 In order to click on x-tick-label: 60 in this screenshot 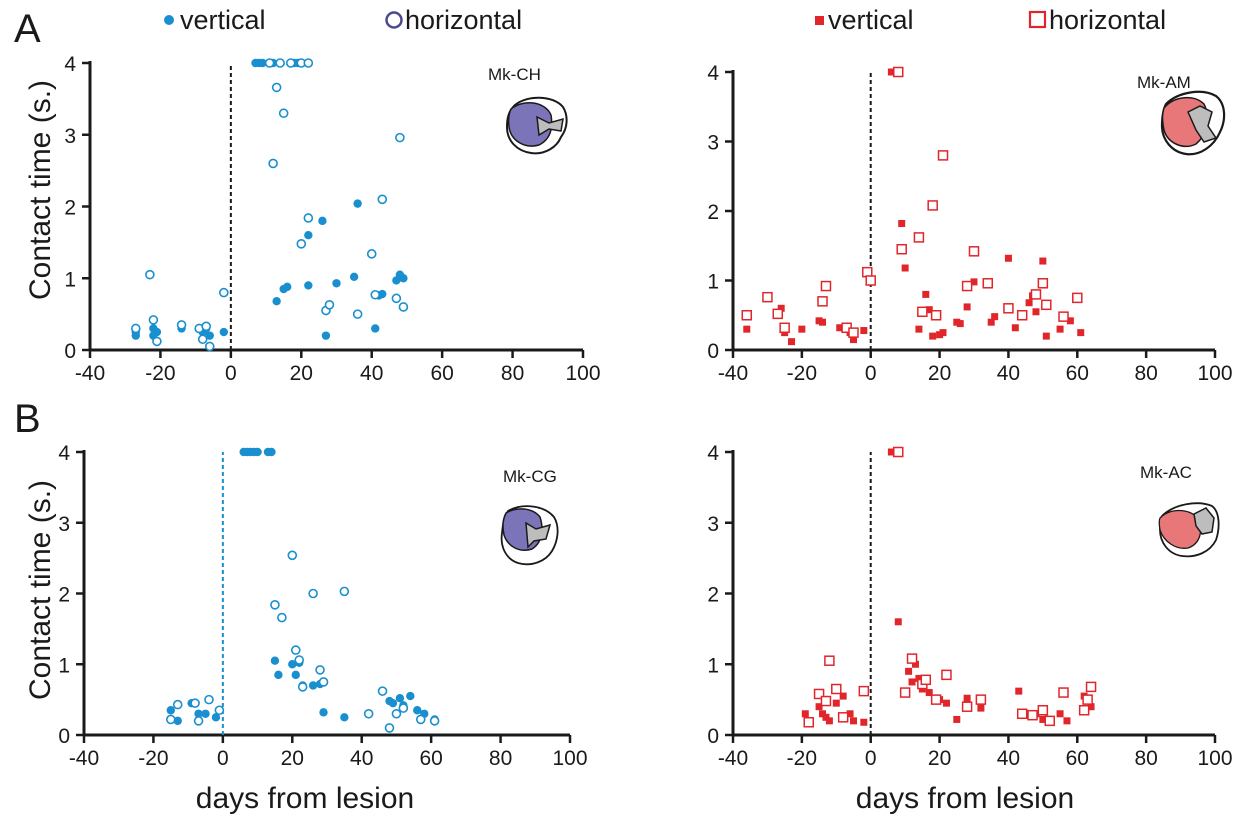, I will do `click(441, 373)`.